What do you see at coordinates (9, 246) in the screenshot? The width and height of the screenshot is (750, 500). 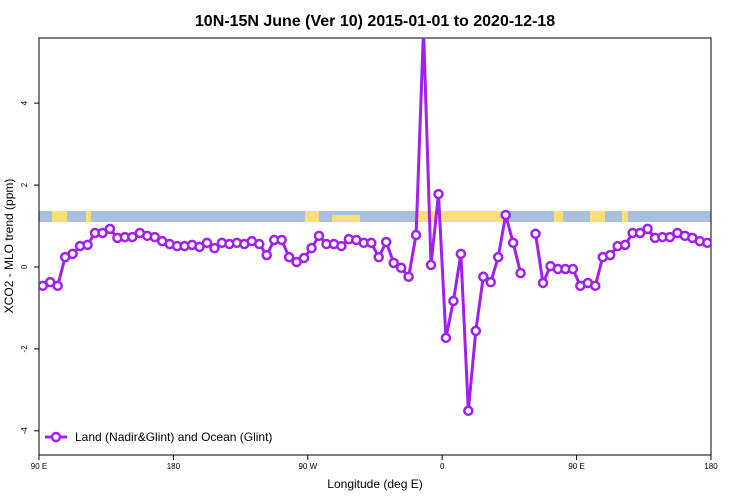 I see `y-axis-label: XCO2 - MLO trend (ppm)` at bounding box center [9, 246].